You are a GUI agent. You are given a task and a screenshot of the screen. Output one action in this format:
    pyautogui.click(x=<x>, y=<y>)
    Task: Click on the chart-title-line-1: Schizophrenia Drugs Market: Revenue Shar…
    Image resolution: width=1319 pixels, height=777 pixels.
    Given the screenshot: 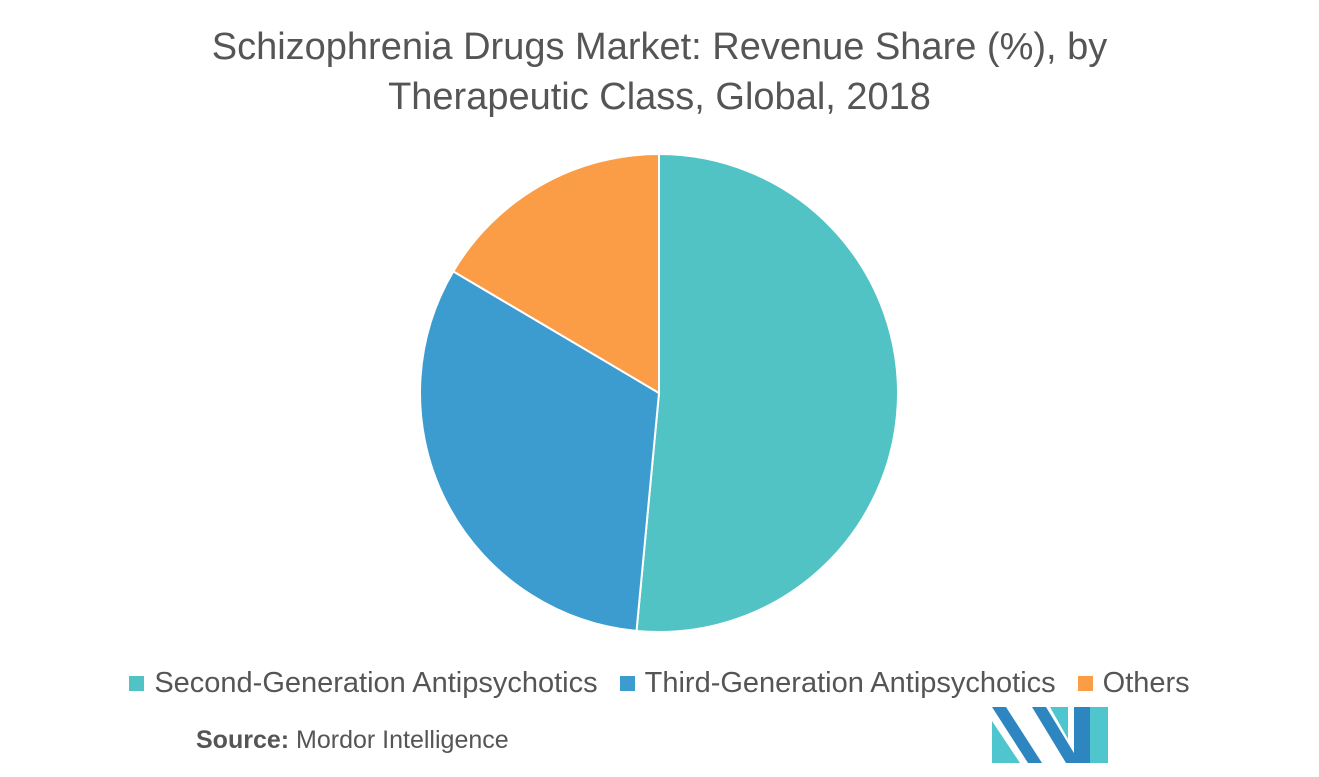 What is the action you would take?
    pyautogui.click(x=659, y=47)
    